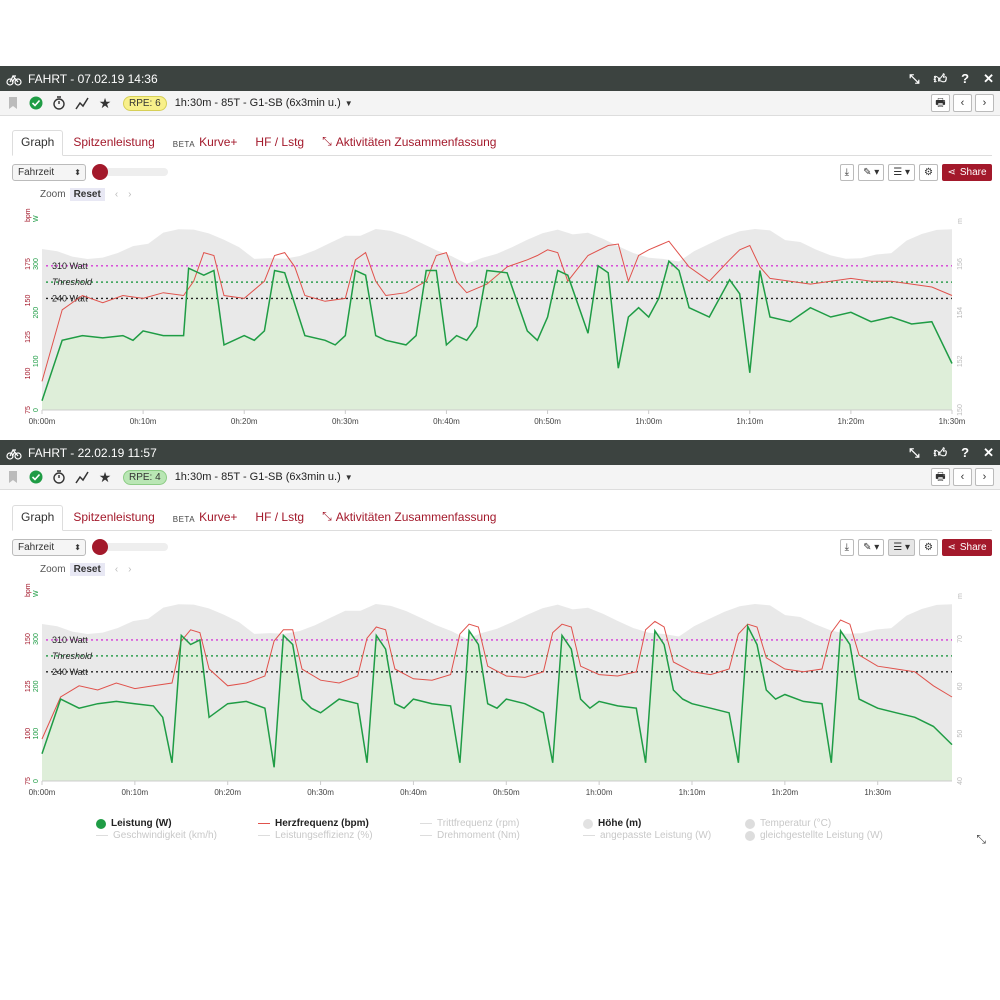  I want to click on legend-item-equalized-power: gleichgestellte Leistung (W), so click(814, 835).